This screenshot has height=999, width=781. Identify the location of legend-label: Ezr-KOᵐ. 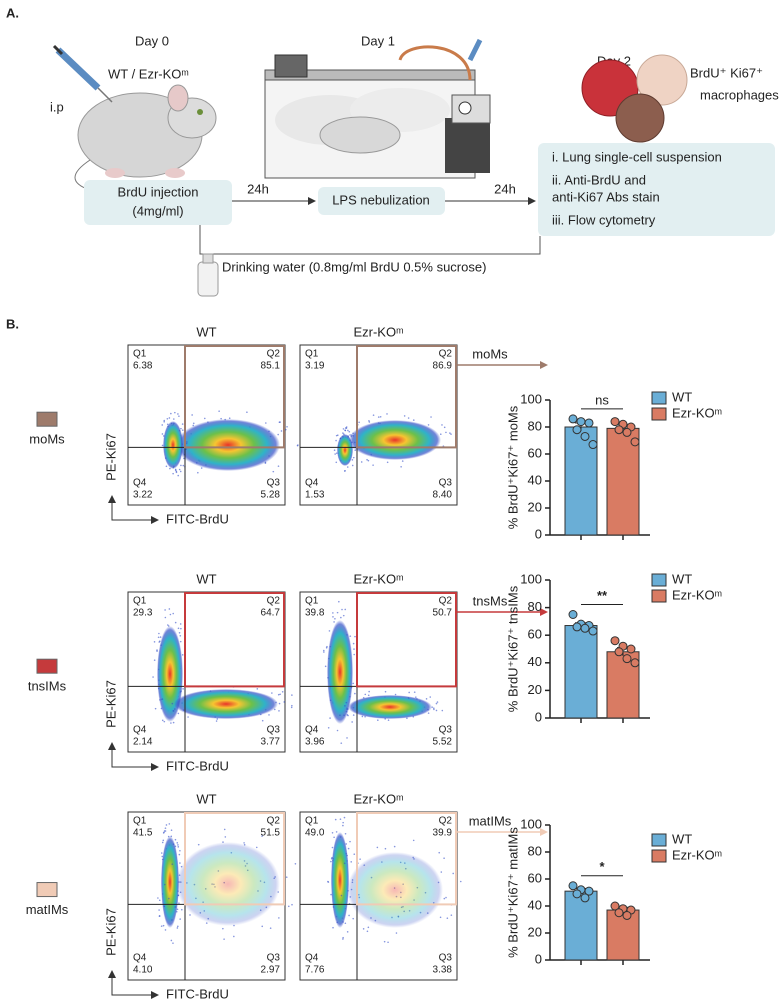
(697, 412).